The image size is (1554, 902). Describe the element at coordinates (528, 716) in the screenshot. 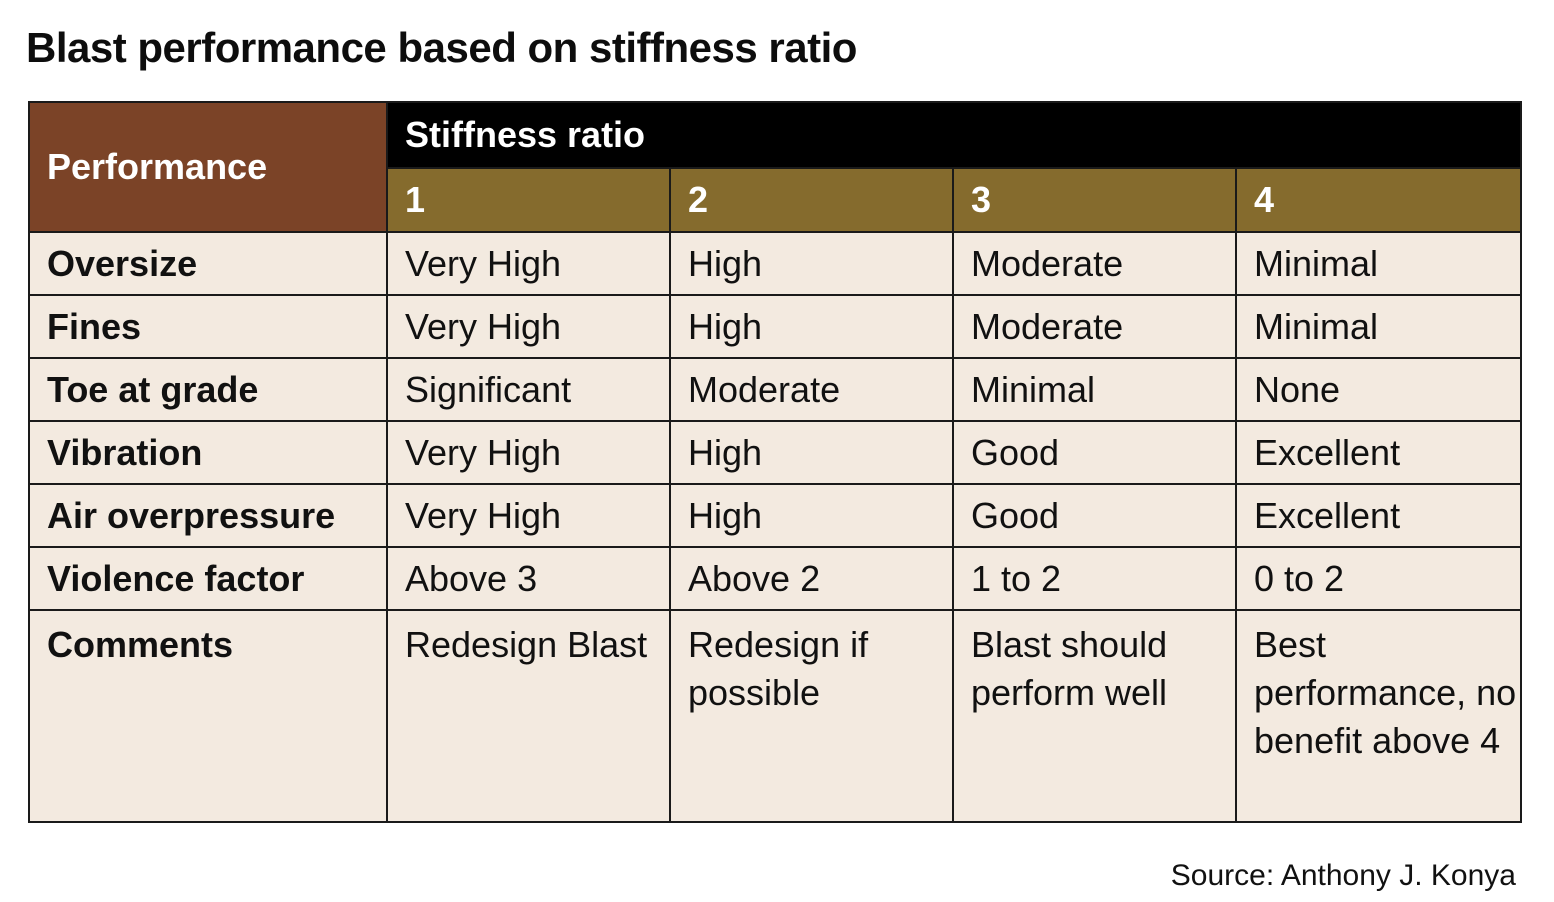

I see `table-cell: Redesign Blast` at that location.